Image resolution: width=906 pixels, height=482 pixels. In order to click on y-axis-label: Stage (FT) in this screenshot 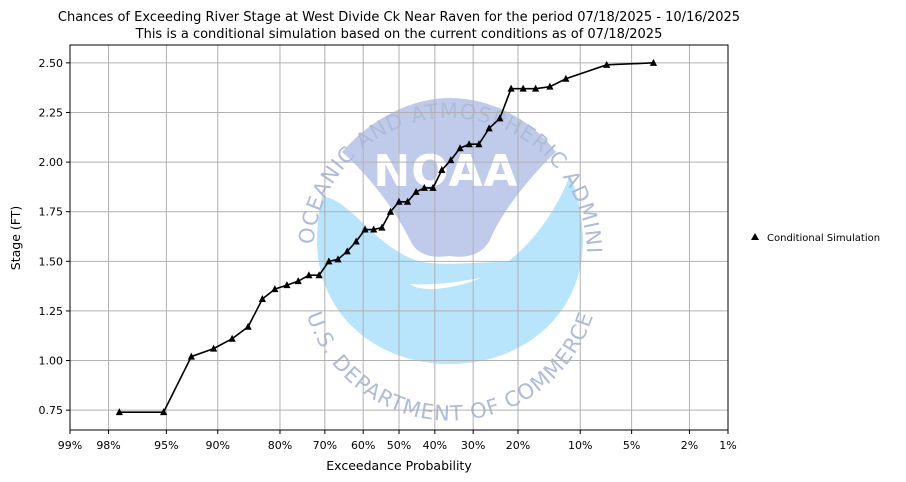, I will do `click(15, 238)`.